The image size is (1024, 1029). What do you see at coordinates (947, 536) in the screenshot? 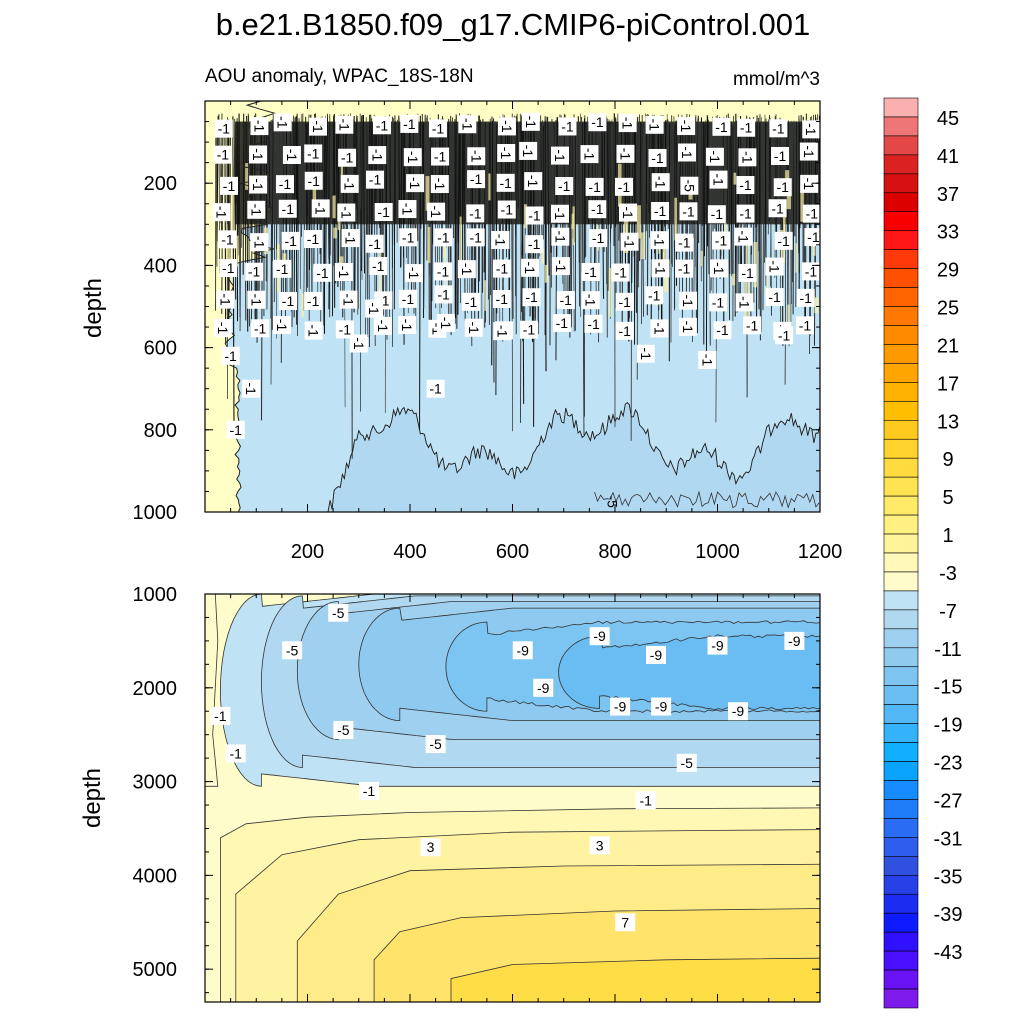
I see `colorbar-label: 1` at bounding box center [947, 536].